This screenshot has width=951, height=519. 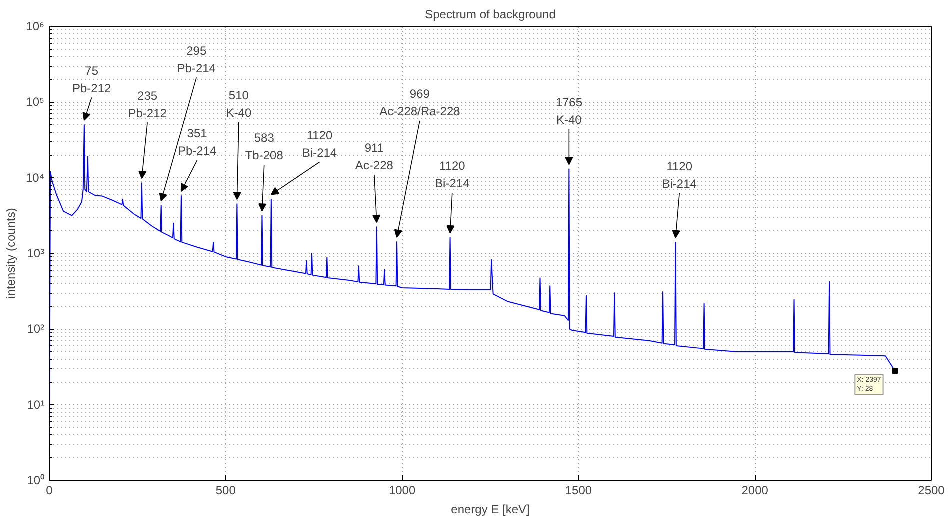 What do you see at coordinates (932, 491) in the screenshot?
I see `x-tick-label: 2500` at bounding box center [932, 491].